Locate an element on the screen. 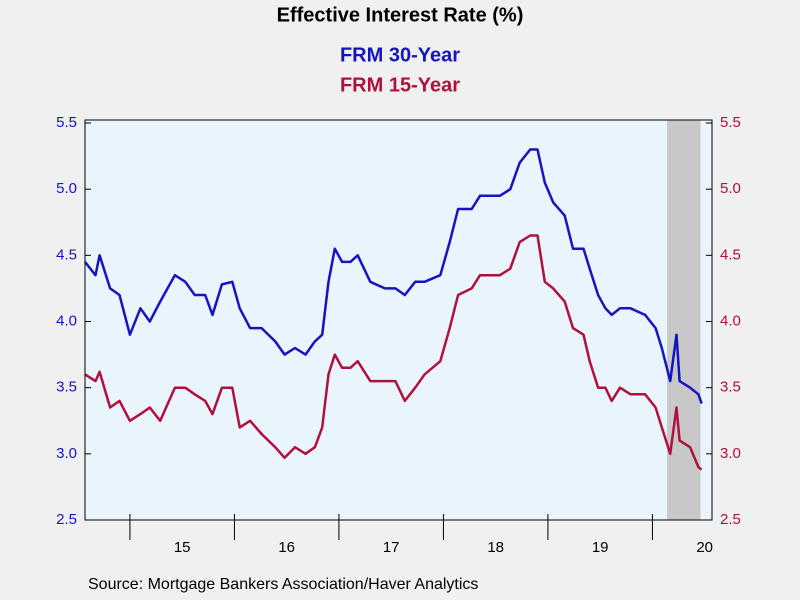 The height and width of the screenshot is (600, 800). y-tick-label: 5.0 is located at coordinates (66, 188).